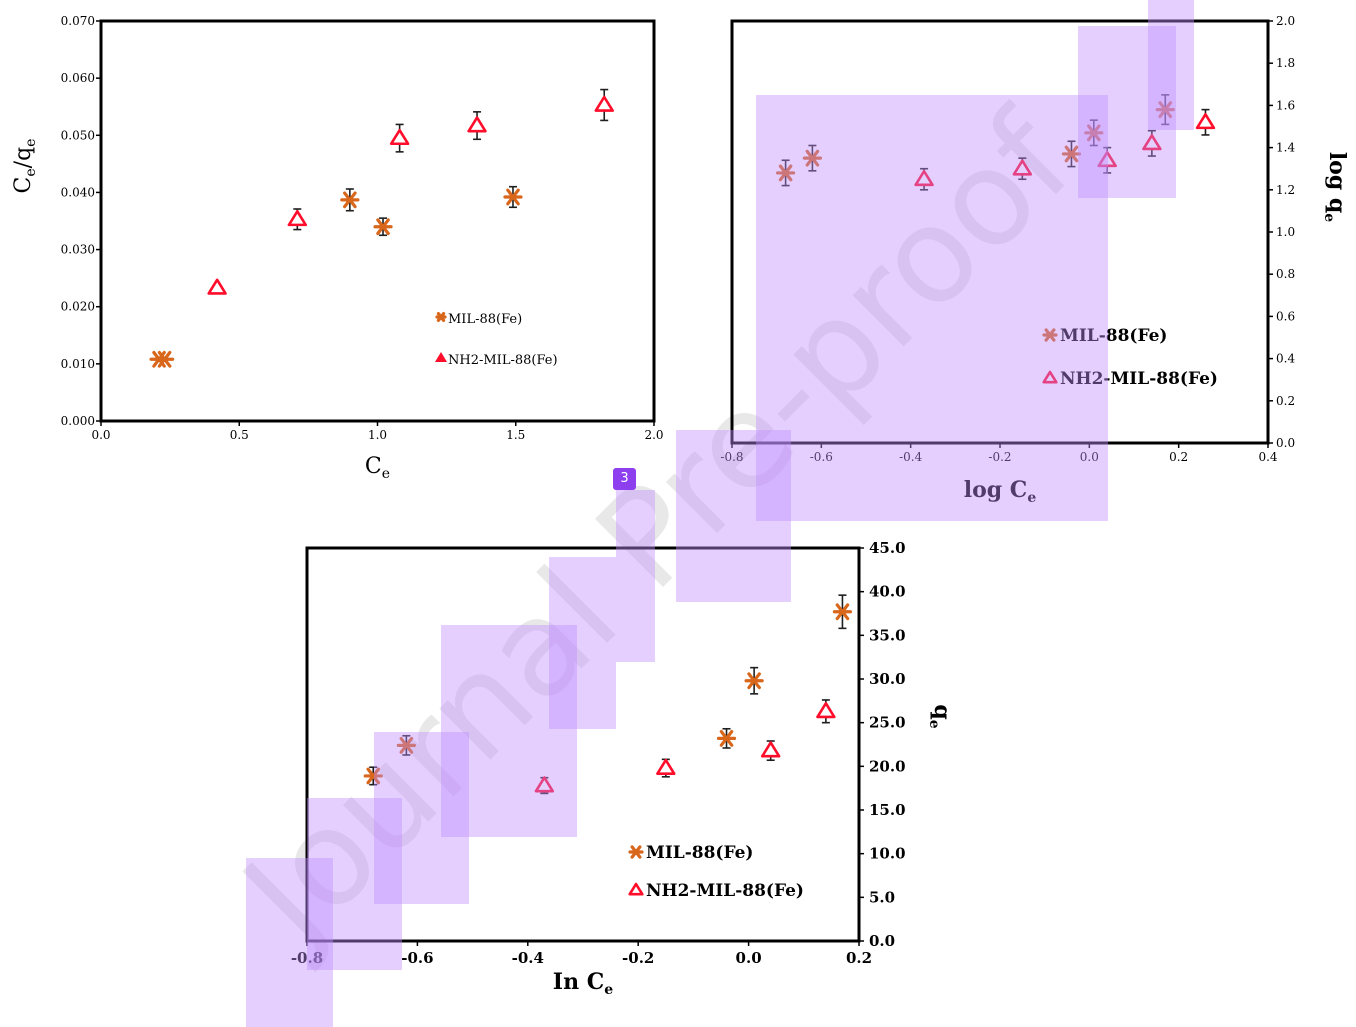 This screenshot has width=1356, height=1027. What do you see at coordinates (1267, 457) in the screenshot?
I see `x-tick-label: 0.4` at bounding box center [1267, 457].